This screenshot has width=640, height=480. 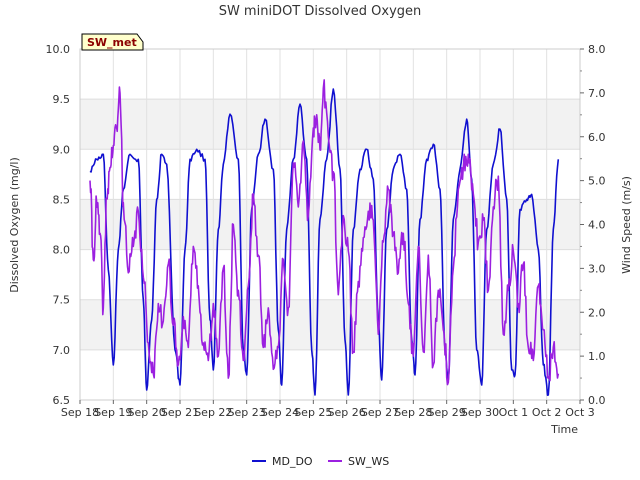 What do you see at coordinates (580, 412) in the screenshot?
I see `x-tick-label: Oct 3` at bounding box center [580, 412].